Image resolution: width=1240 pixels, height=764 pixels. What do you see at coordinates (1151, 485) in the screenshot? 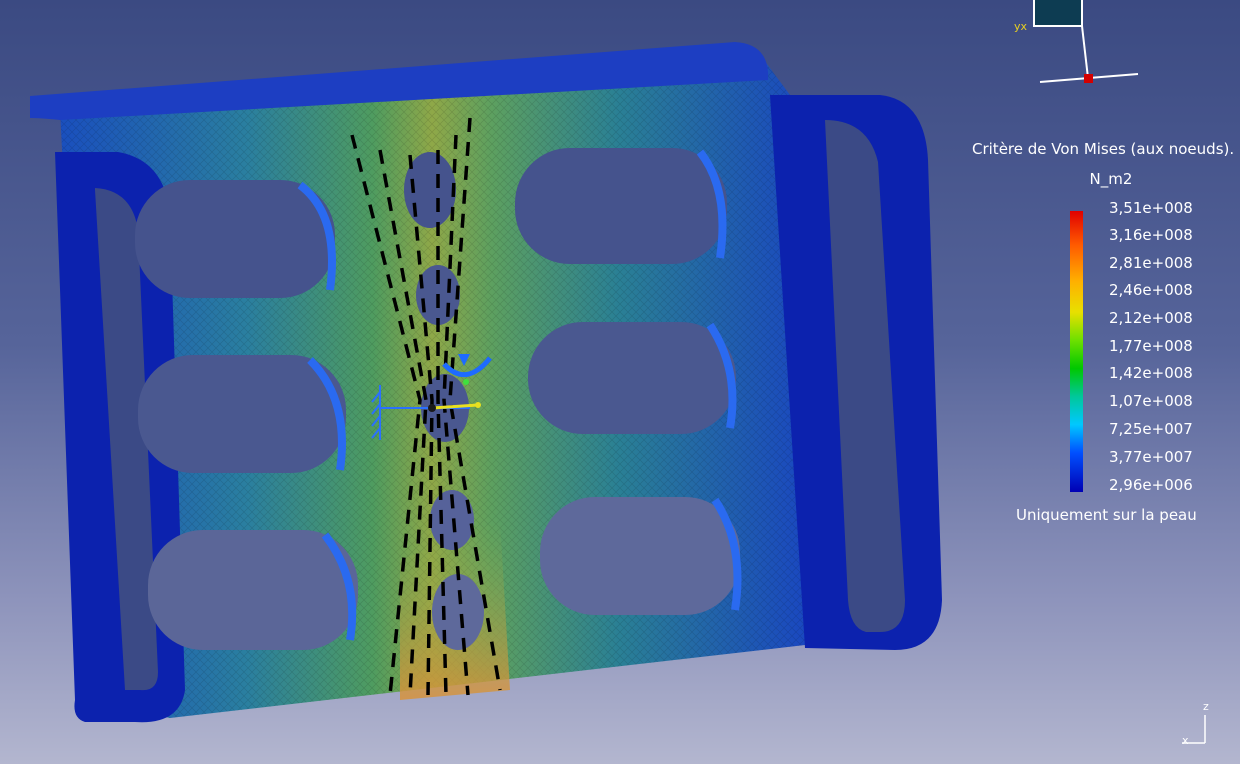
I see `legend-value: 2,96e+006` at bounding box center [1151, 485].